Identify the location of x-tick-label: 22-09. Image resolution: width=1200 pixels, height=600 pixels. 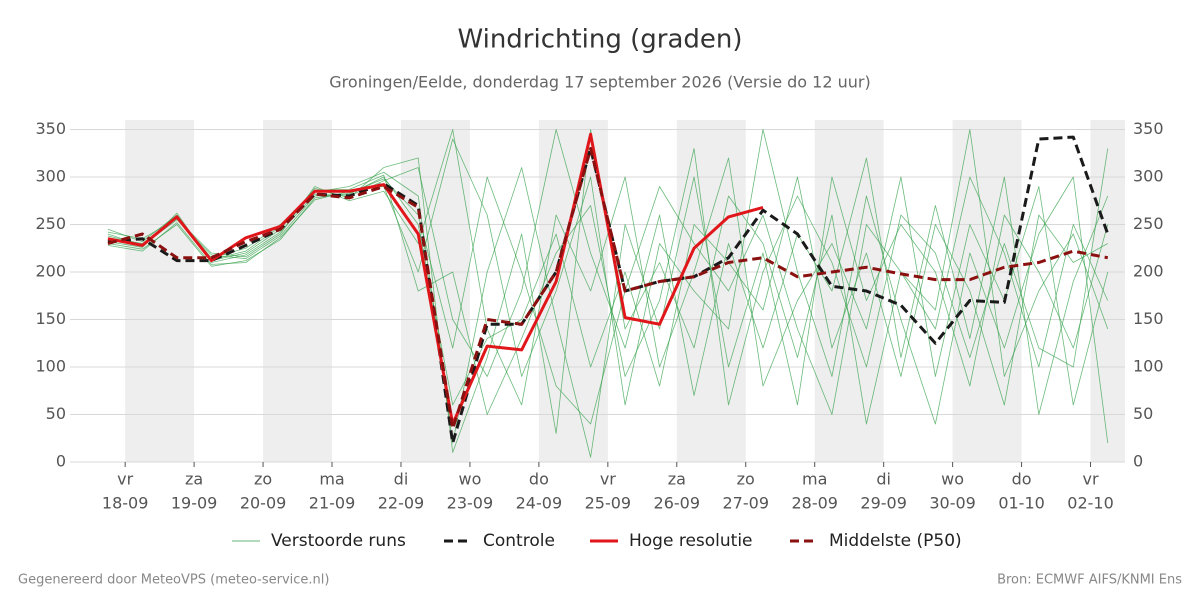
(401, 503).